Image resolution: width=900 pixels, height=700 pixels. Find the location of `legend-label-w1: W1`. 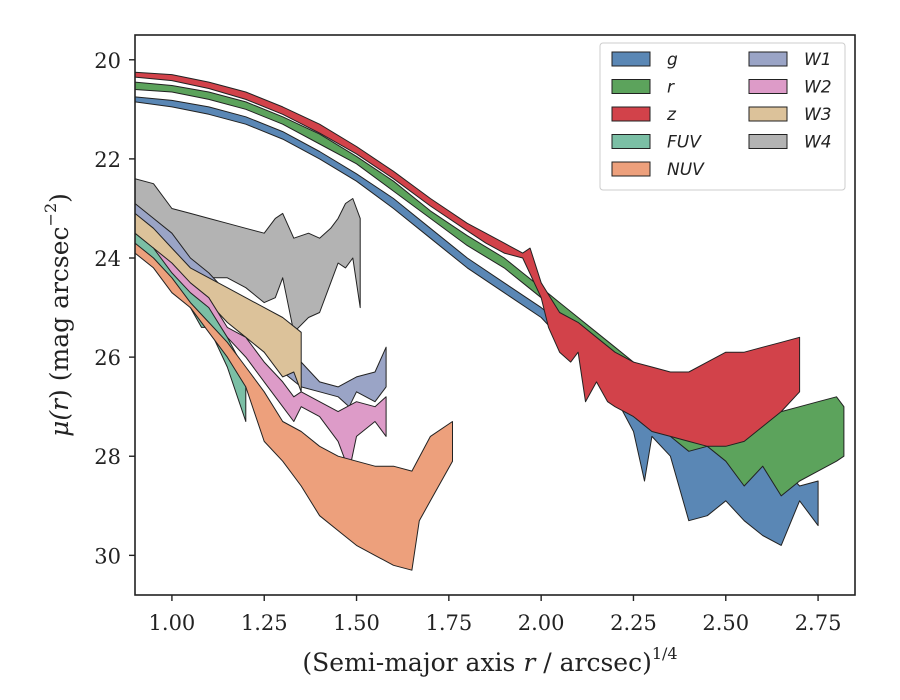

legend-label-w1: W1 is located at coordinates (818, 60).